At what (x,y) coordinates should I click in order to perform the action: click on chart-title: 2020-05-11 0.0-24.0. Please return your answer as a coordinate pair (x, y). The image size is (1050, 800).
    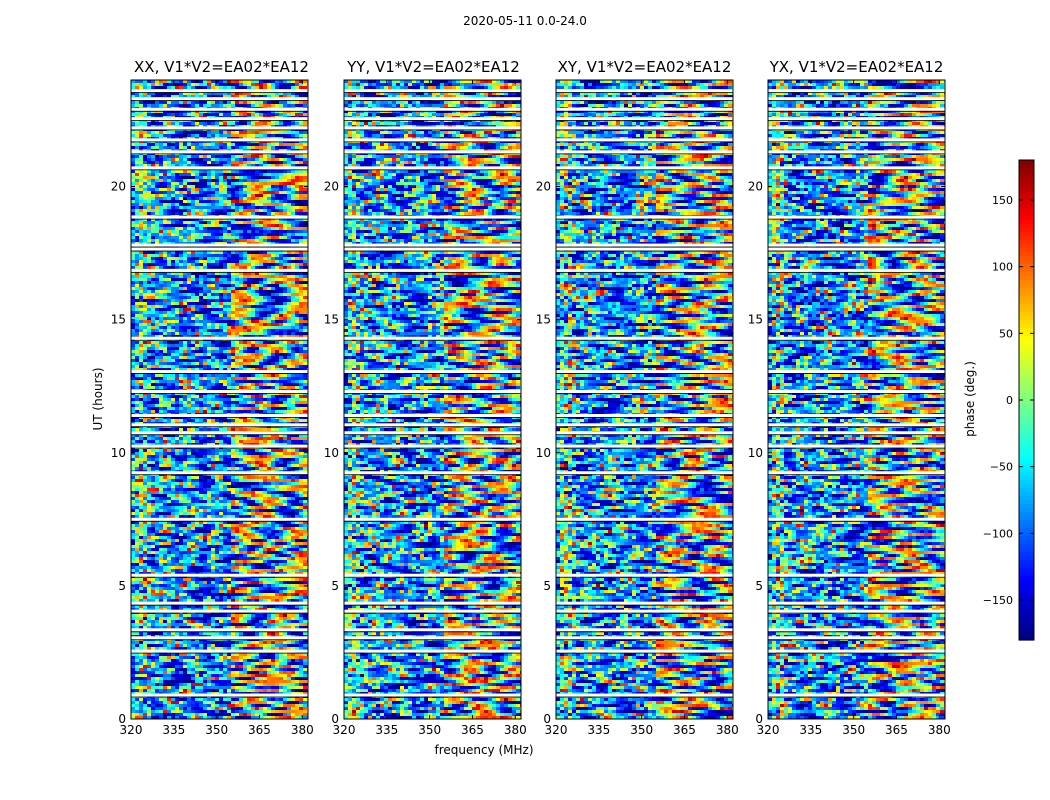
    Looking at the image, I should click on (525, 21).